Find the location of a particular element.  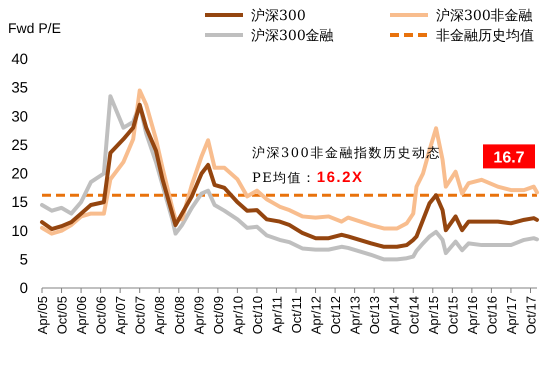

x-tick-label: Apr/10 is located at coordinates (238, 315).